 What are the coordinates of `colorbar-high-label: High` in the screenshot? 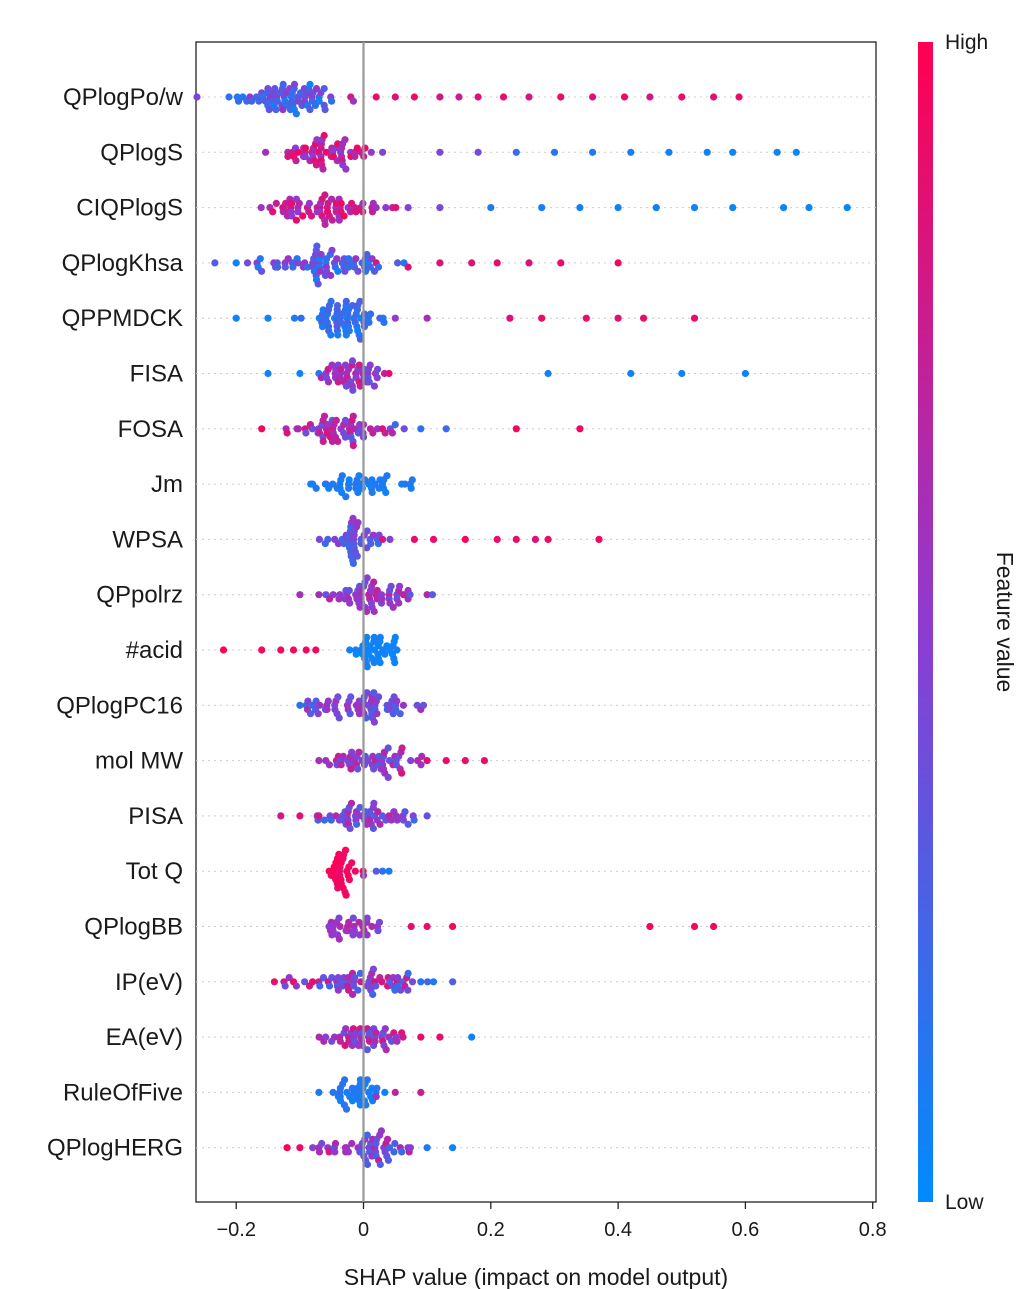 It's located at (966, 42).